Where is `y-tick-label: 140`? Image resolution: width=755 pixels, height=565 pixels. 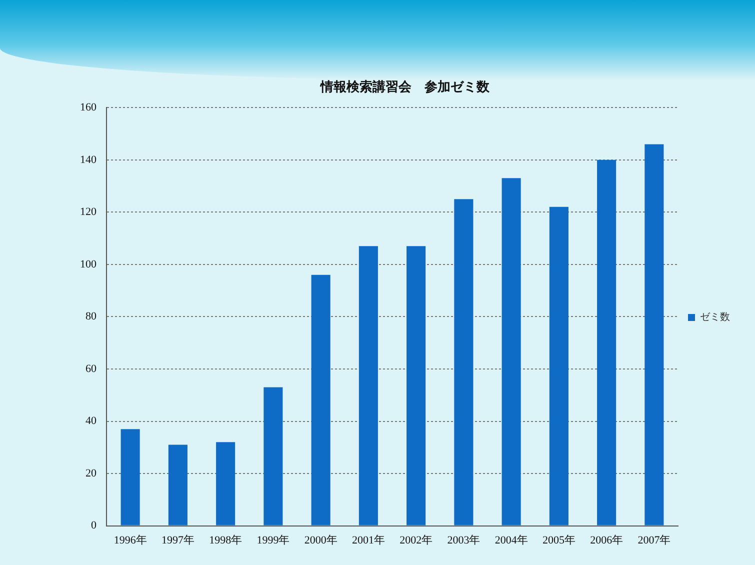
y-tick-label: 140 is located at coordinates (88, 160).